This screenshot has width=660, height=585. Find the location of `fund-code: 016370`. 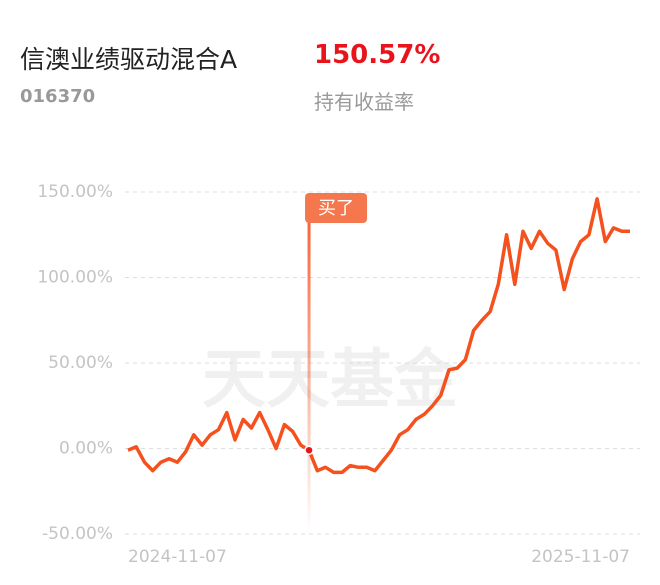

fund-code: 016370 is located at coordinates (58, 96).